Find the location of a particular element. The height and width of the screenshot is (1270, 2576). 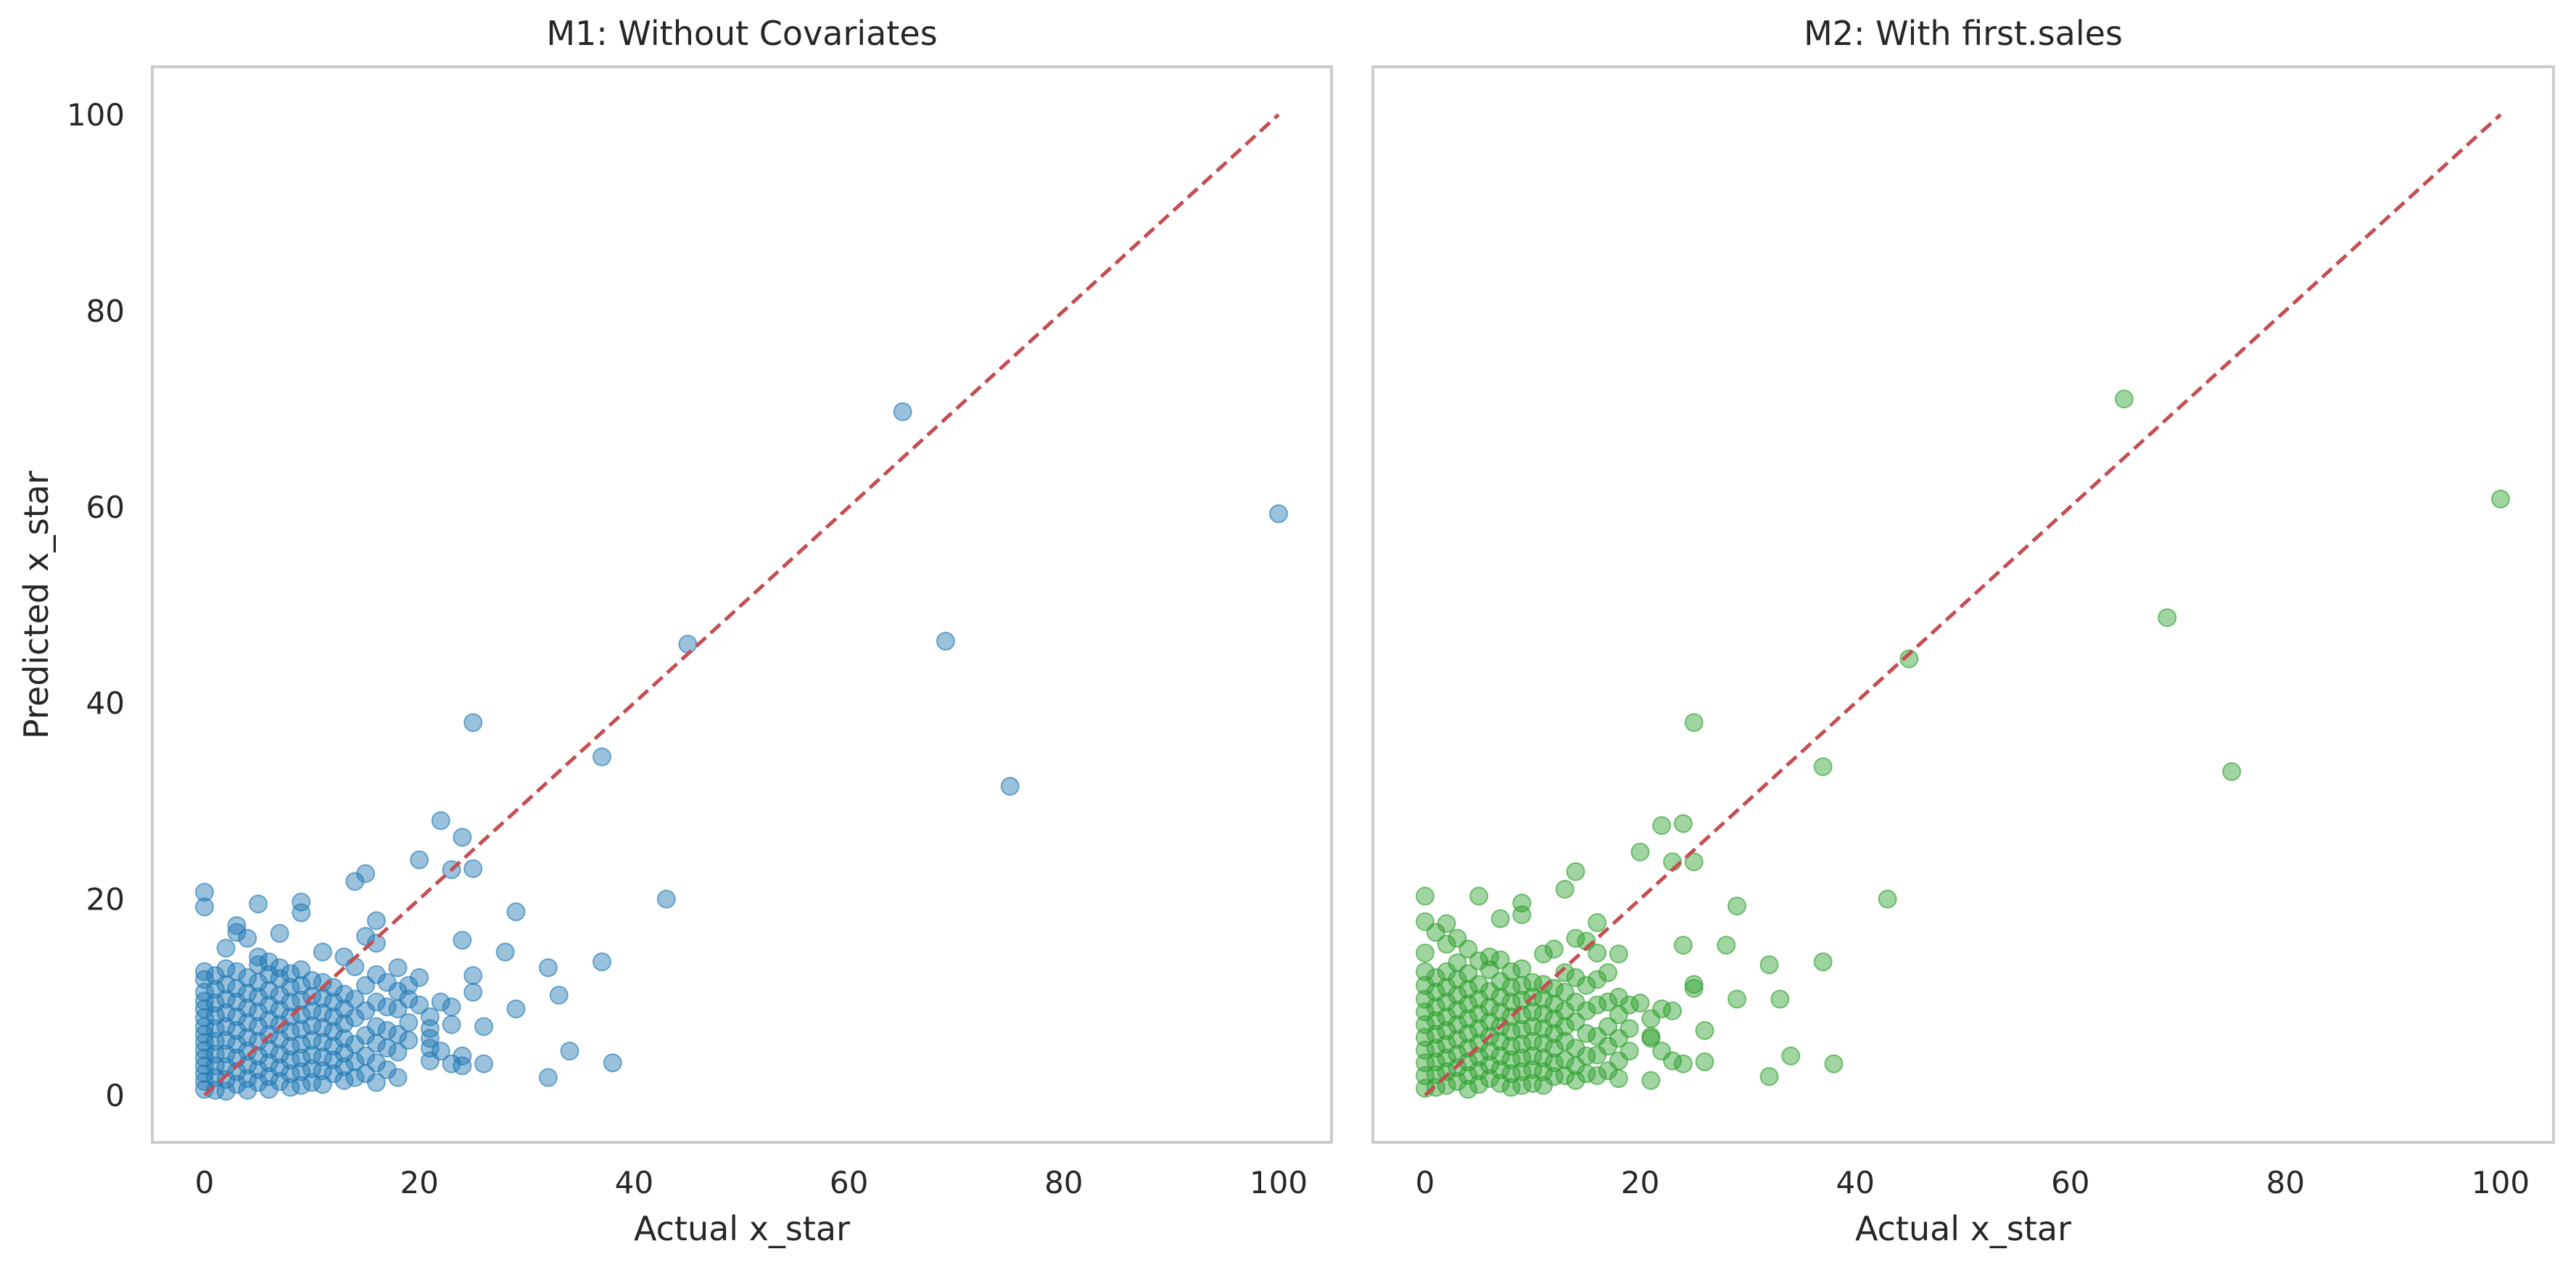

y-tick-label-m1-40: 40 is located at coordinates (105, 703).